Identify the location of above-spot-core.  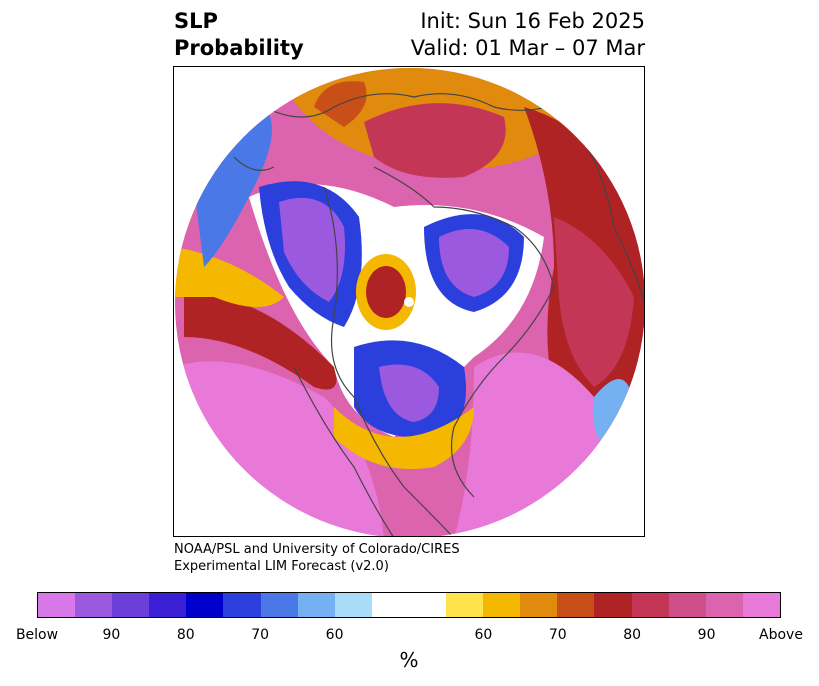
(386, 292).